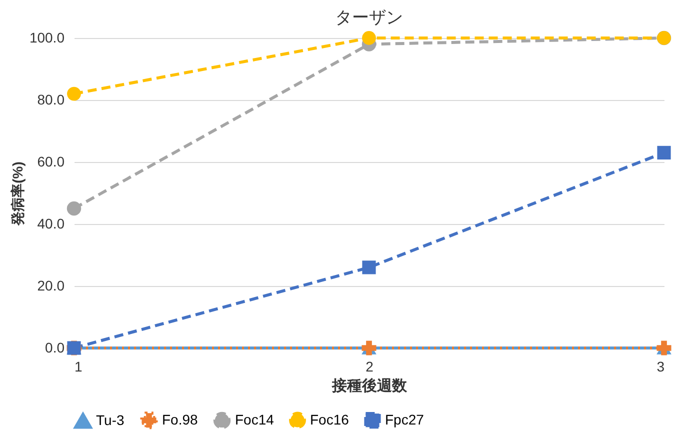  Describe the element at coordinates (110, 420) in the screenshot. I see `legend-label: Tu-3` at that location.